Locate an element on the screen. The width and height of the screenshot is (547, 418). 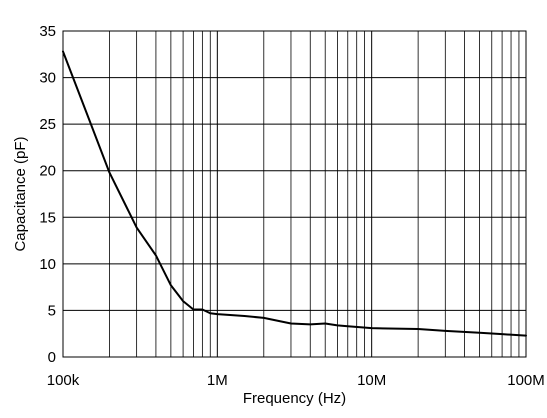
x-tick-label: 10M is located at coordinates (371, 380).